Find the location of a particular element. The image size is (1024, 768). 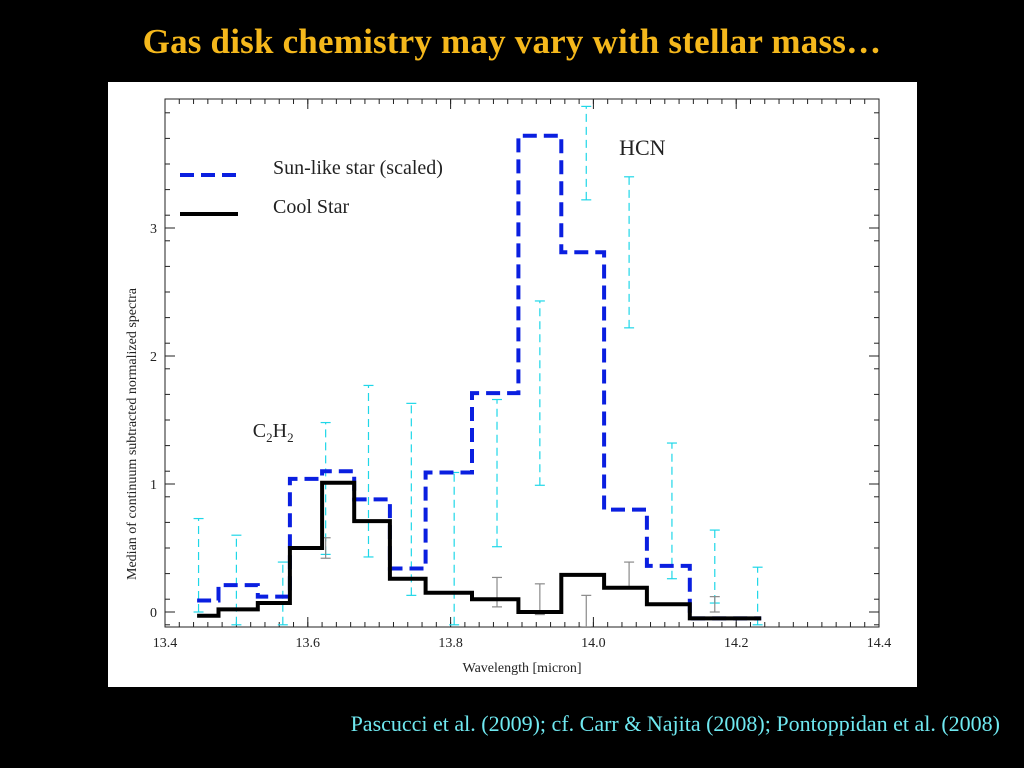

x-tick-label: 14.4 is located at coordinates (879, 643).